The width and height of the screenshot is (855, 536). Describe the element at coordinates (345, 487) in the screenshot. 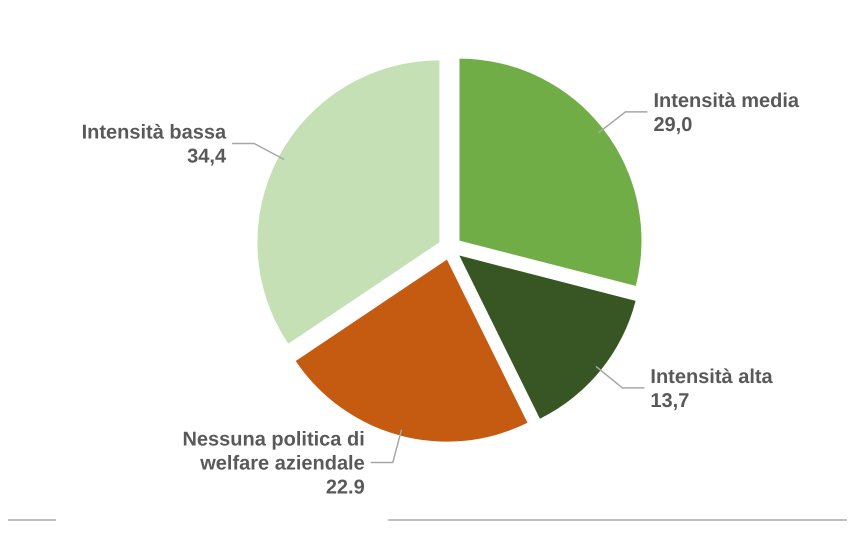

I see `data-label: 22.9` at that location.